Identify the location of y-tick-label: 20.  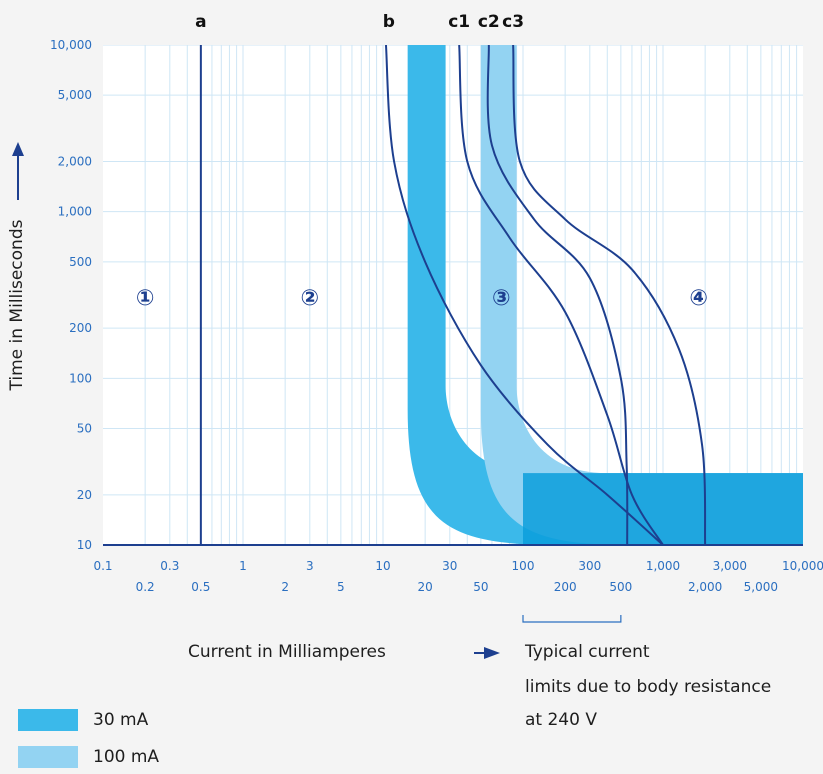
(84, 495).